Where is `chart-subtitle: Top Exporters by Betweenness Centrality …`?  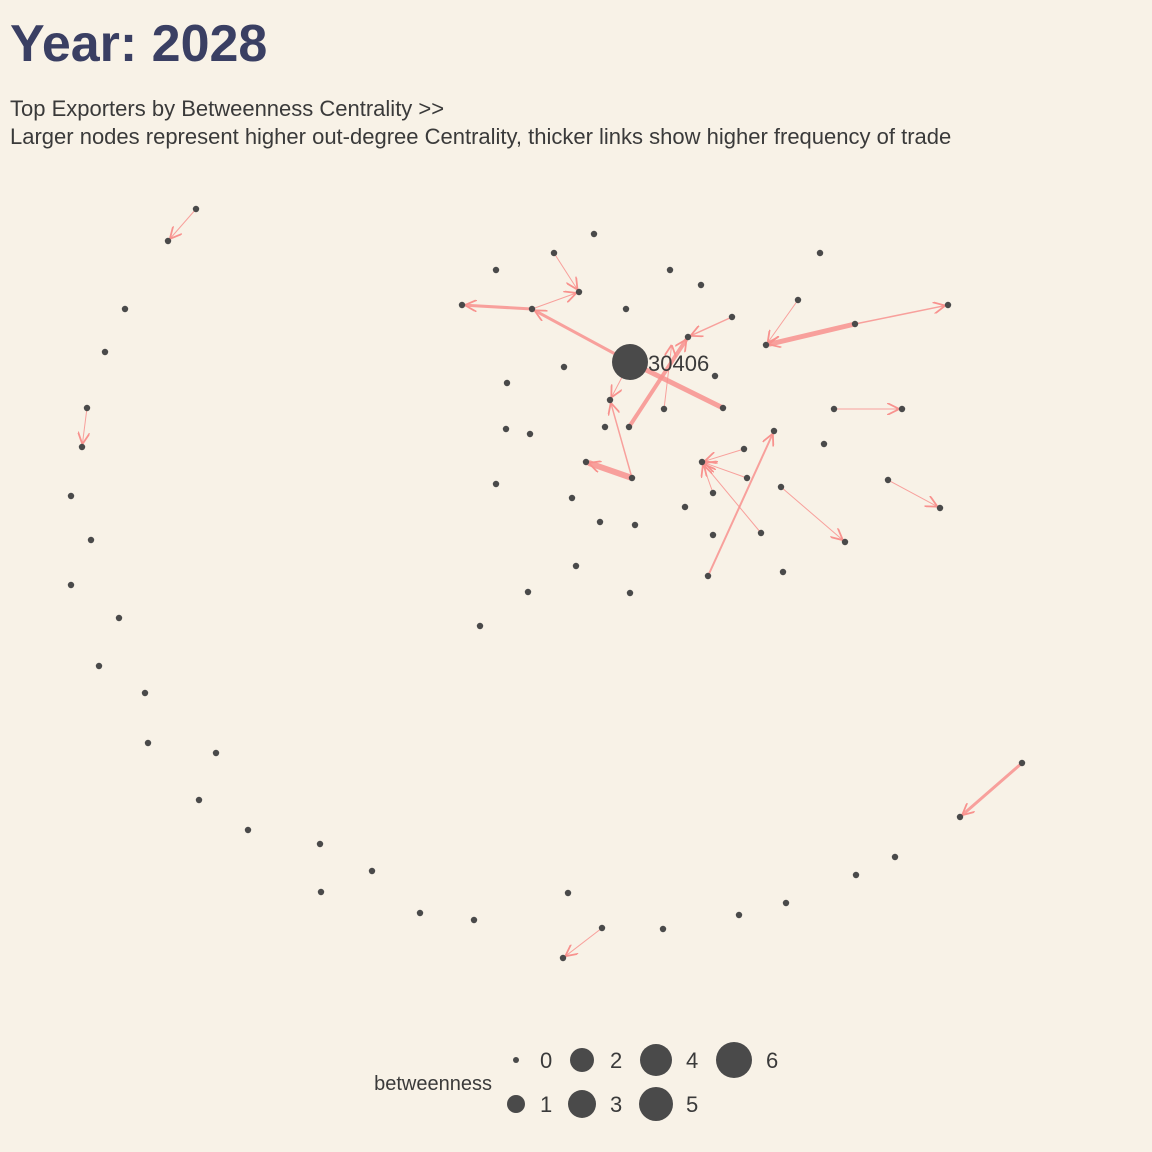 chart-subtitle: Top Exporters by Betweenness Centrality … is located at coordinates (480, 123).